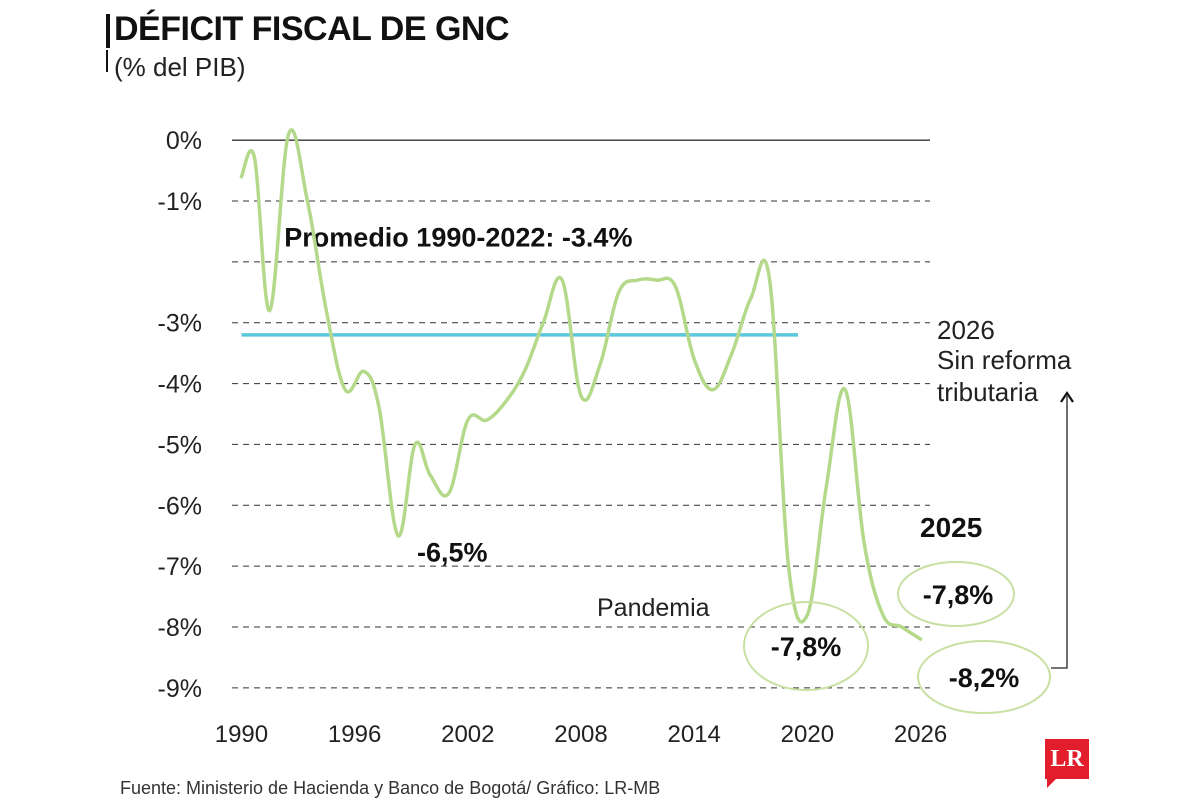 The height and width of the screenshot is (800, 1200). What do you see at coordinates (312, 29) in the screenshot?
I see `chart-title: DÉFICIT FISCAL DE GNC` at bounding box center [312, 29].